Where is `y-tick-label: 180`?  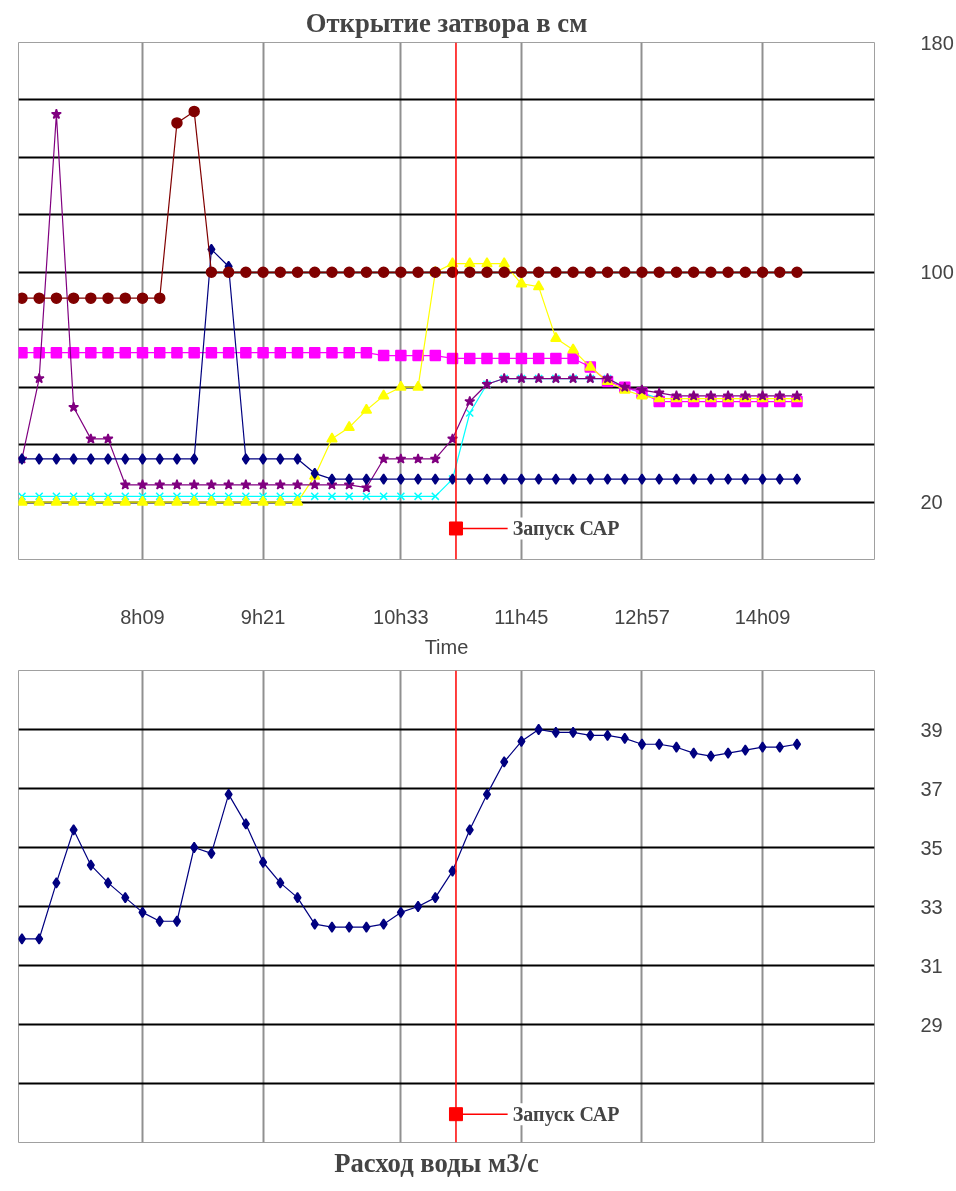 y-tick-label: 180 is located at coordinates (937, 42).